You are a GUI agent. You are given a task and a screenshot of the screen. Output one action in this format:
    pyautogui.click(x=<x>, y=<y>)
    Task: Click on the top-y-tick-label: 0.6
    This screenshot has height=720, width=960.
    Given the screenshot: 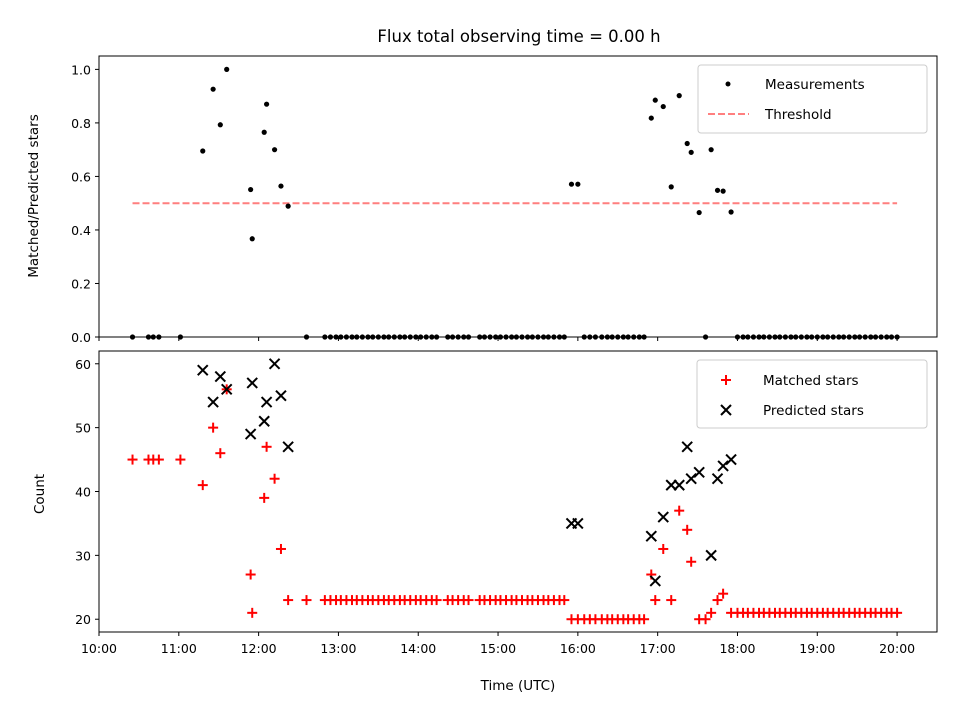 What is the action you would take?
    pyautogui.click(x=81, y=176)
    